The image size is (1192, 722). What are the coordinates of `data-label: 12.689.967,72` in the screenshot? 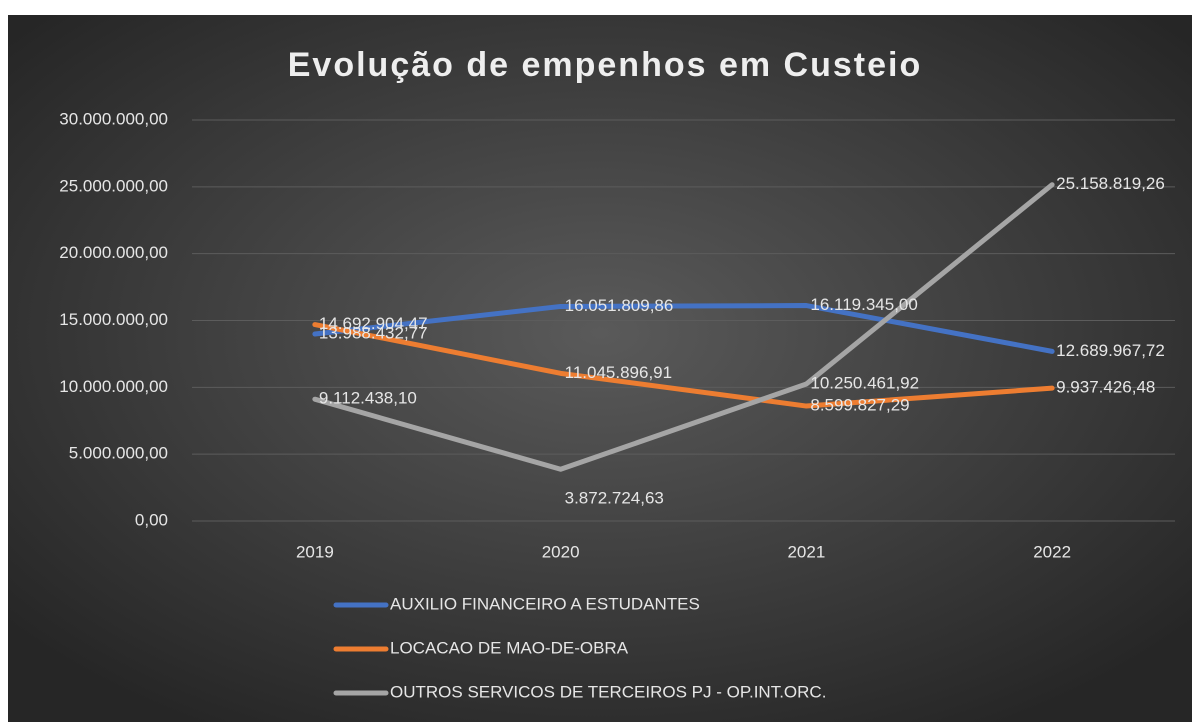 It's located at (1110, 350).